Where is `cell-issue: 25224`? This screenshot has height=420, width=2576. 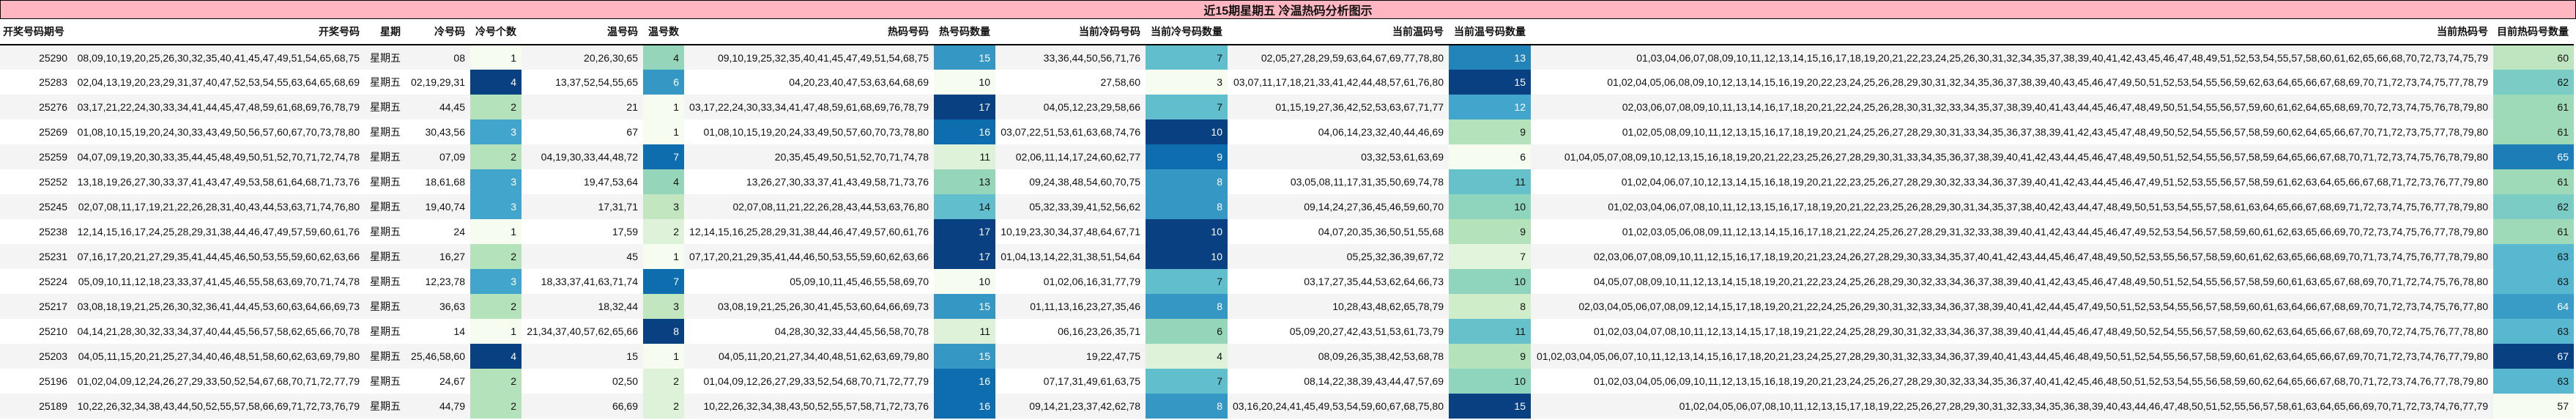 cell-issue: 25224 is located at coordinates (36, 281).